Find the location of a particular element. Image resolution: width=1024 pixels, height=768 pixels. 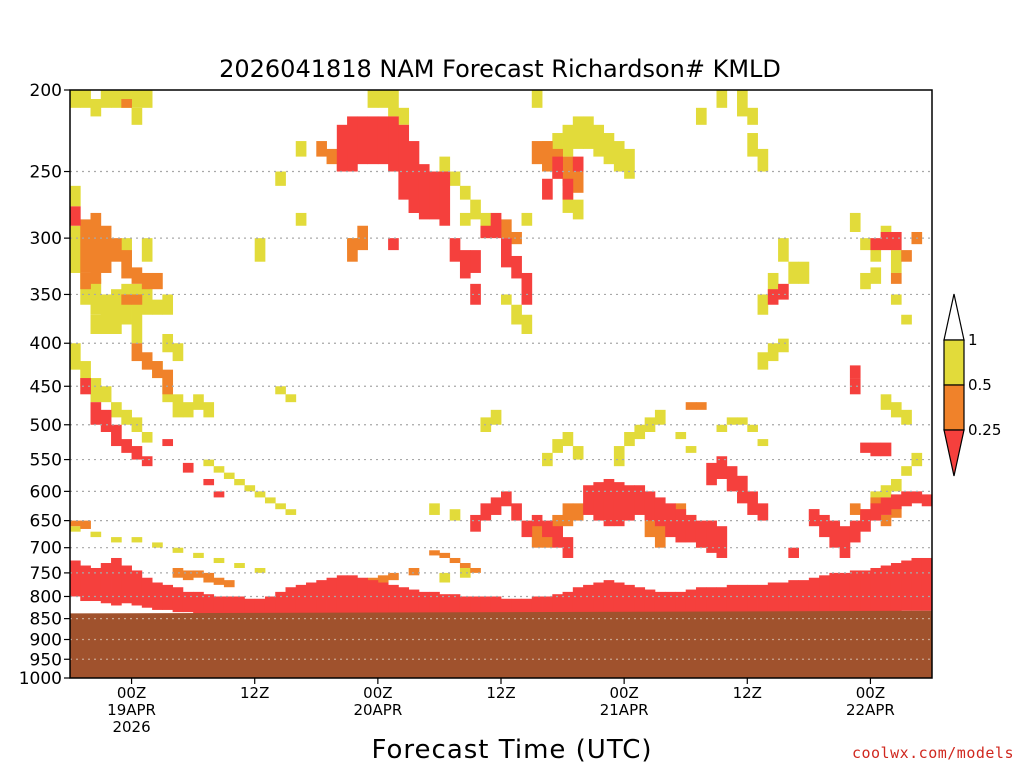

y-tick-label: 200 is located at coordinates (46, 91).